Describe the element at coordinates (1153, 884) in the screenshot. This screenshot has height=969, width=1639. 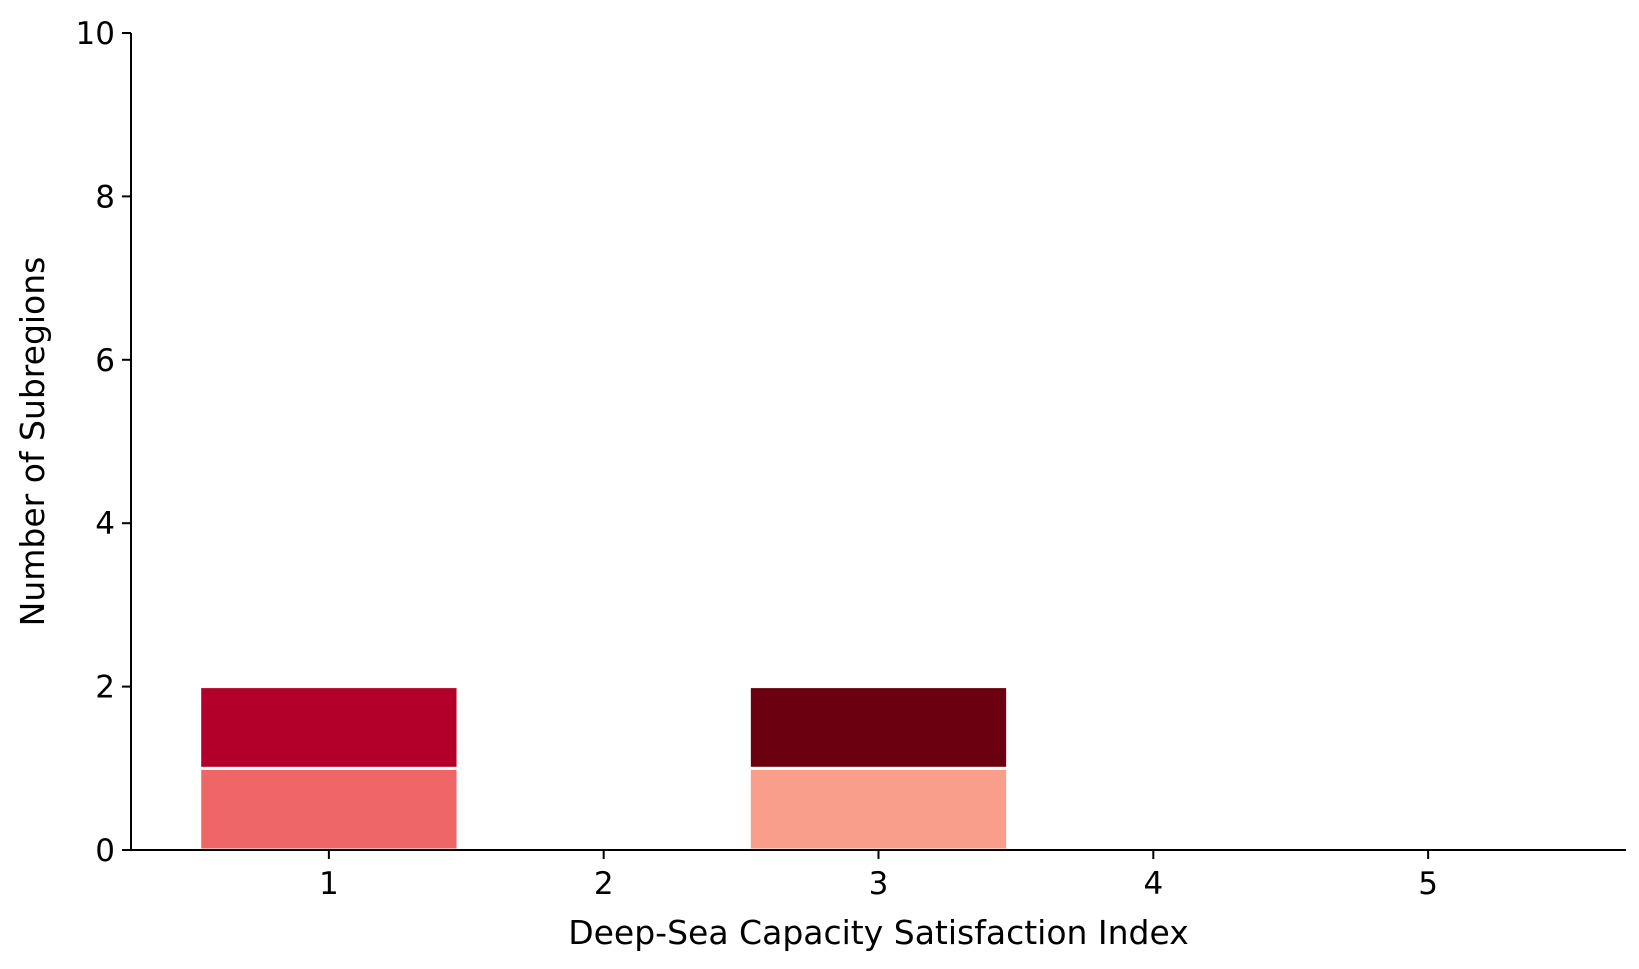
I see `x-tick-label: 4` at that location.